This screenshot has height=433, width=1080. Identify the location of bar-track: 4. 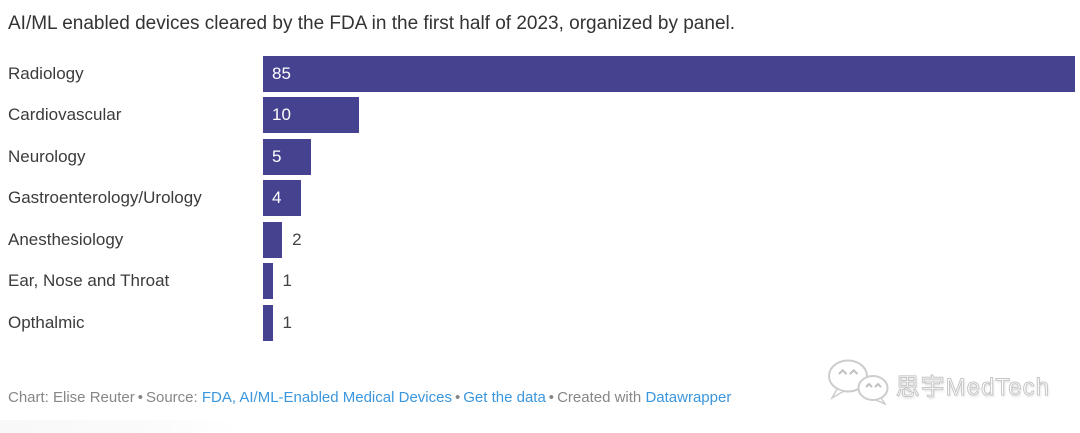
(669, 198).